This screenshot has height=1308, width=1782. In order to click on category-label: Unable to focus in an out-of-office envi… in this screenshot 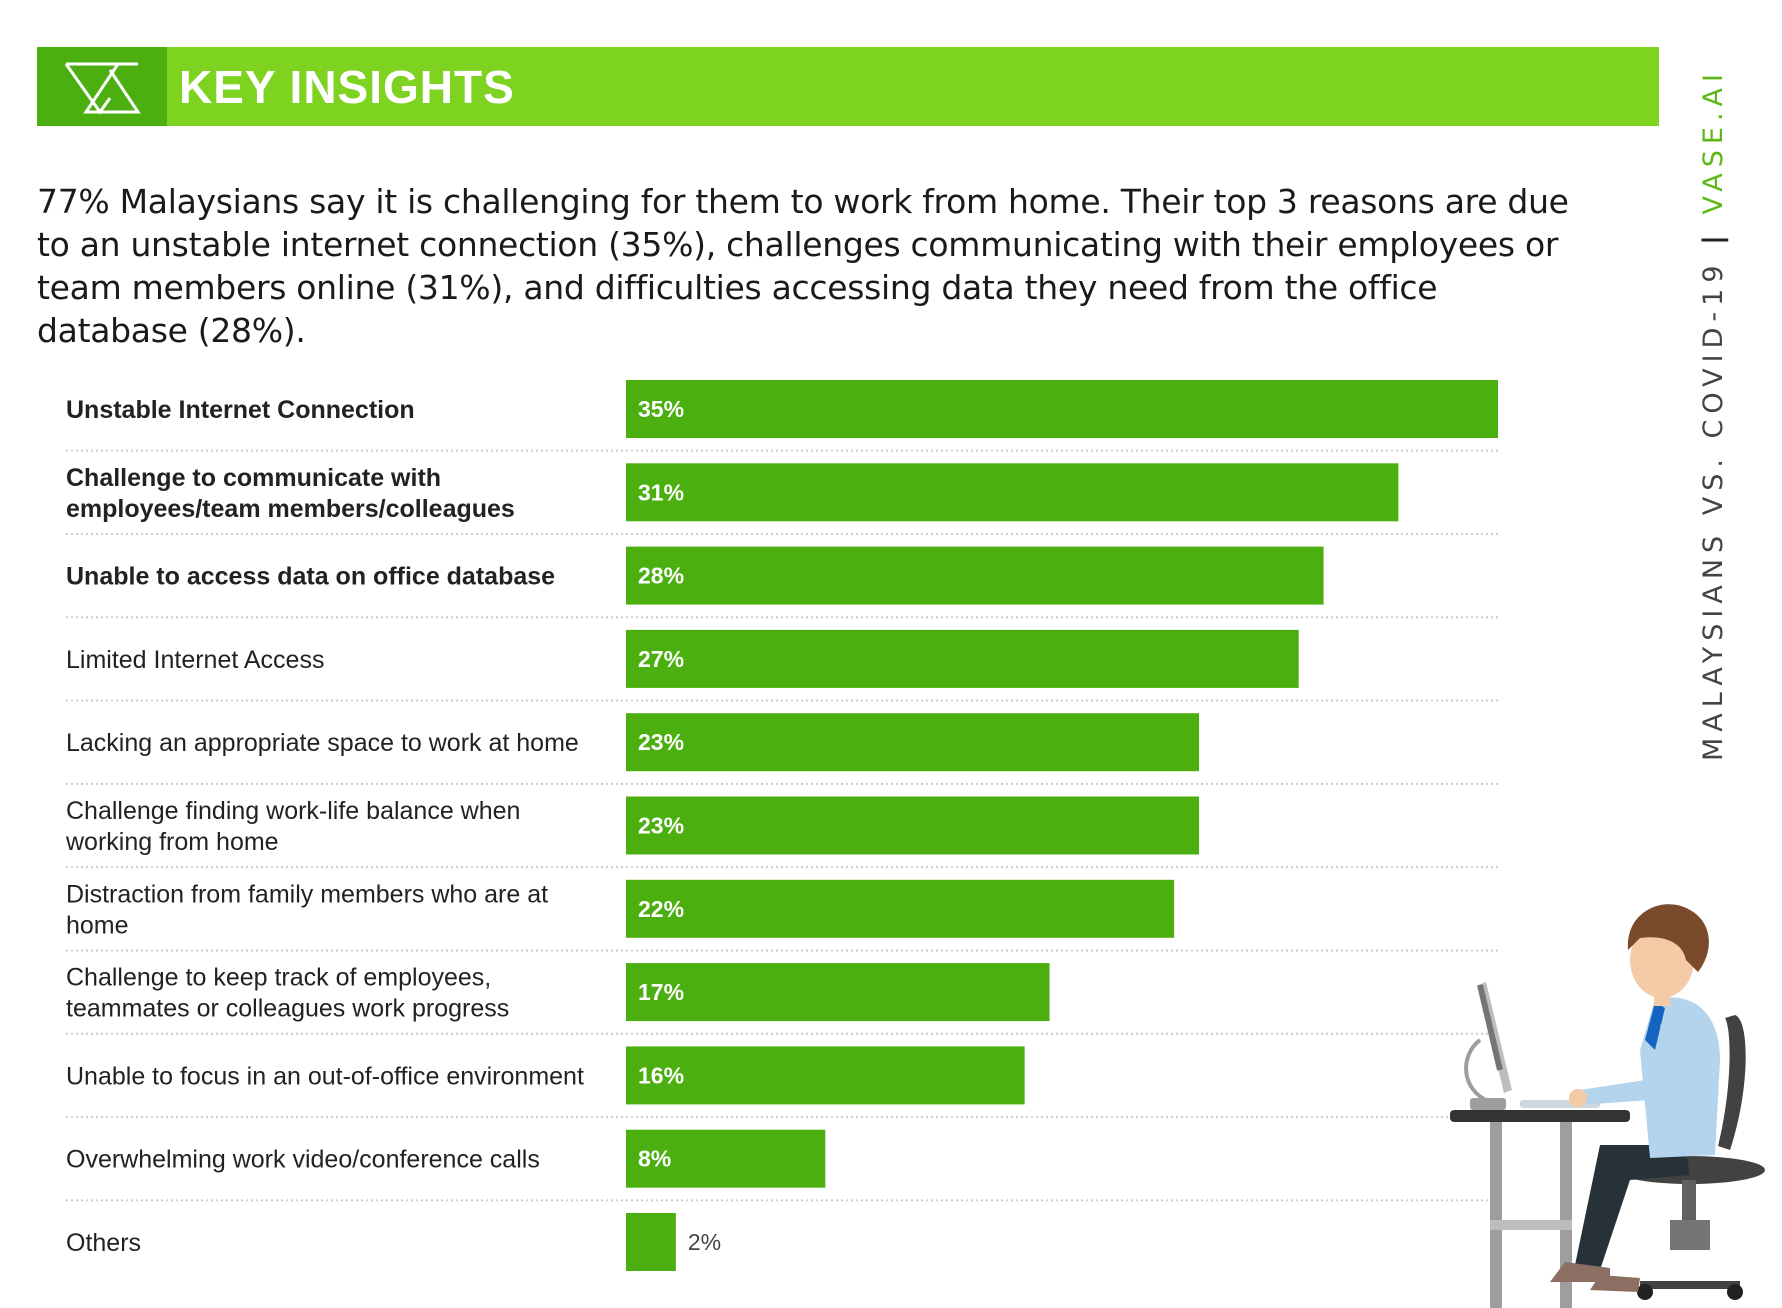, I will do `click(325, 1076)`.